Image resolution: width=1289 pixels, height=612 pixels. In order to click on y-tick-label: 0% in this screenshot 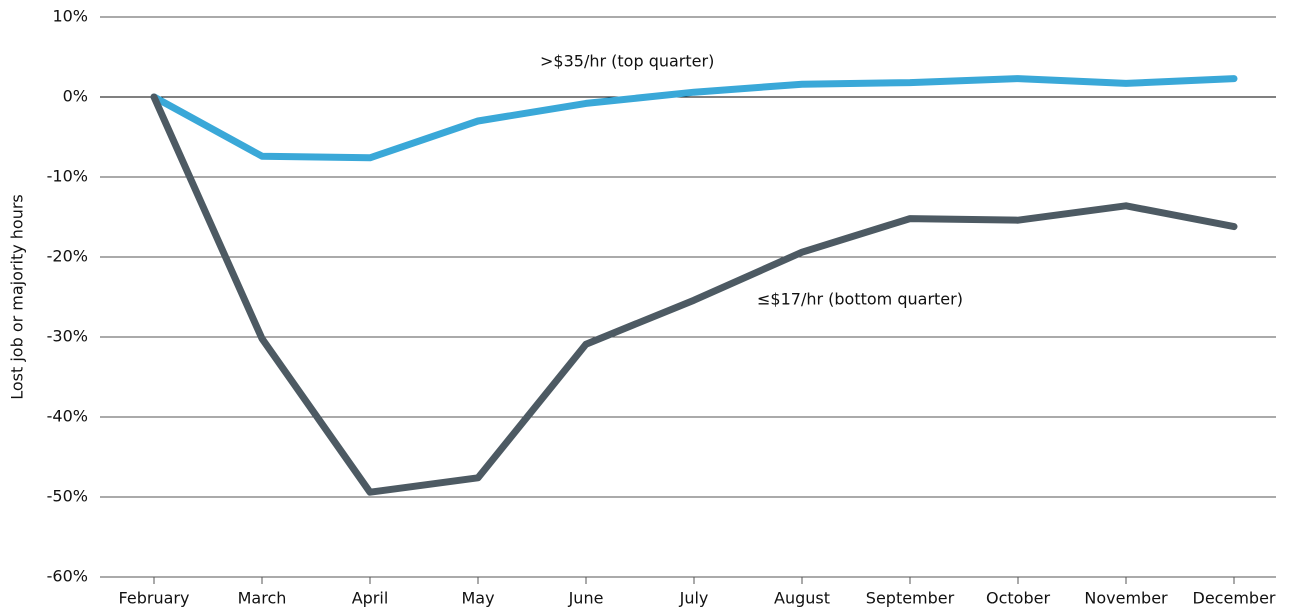, I will do `click(75, 96)`.